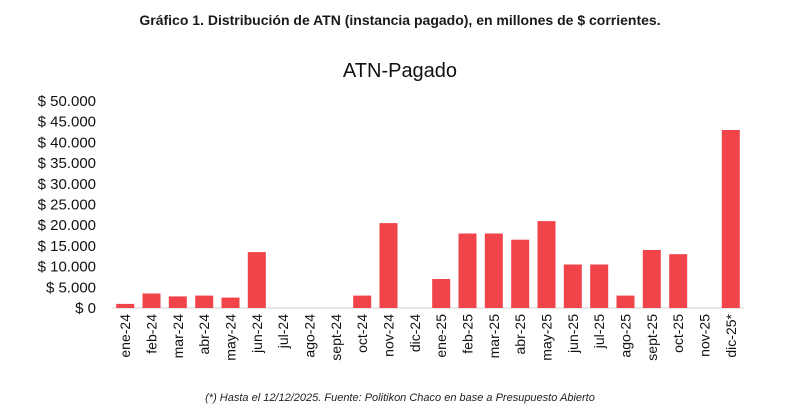 The height and width of the screenshot is (416, 800). What do you see at coordinates (231, 337) in the screenshot?
I see `x-tick-label: may-24` at bounding box center [231, 337].